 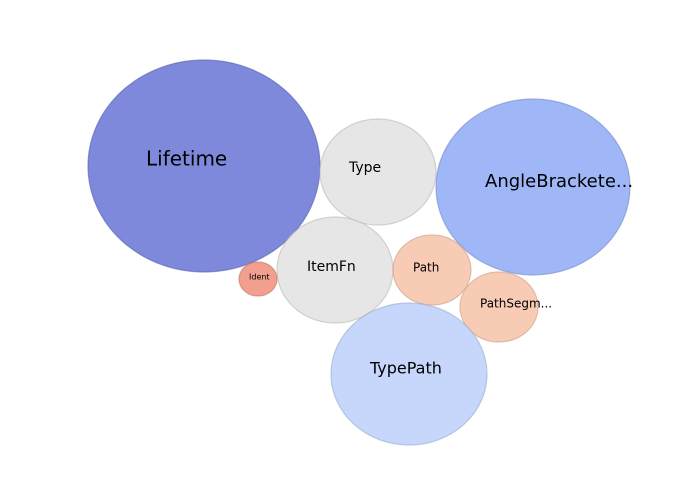 I want to click on bubble-typepath: TypePath, so click(x=409, y=374).